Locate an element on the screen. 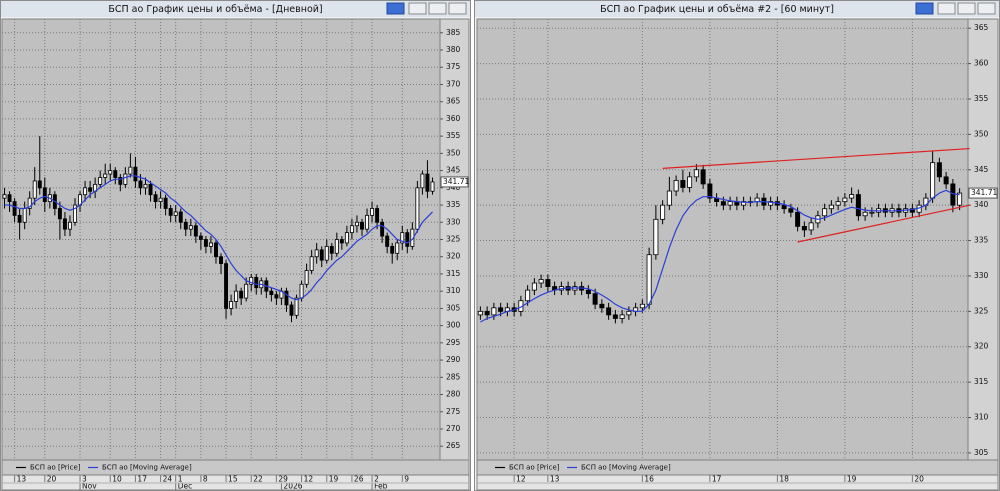 This screenshot has width=1000, height=491. month-label: Feb is located at coordinates (381, 486).